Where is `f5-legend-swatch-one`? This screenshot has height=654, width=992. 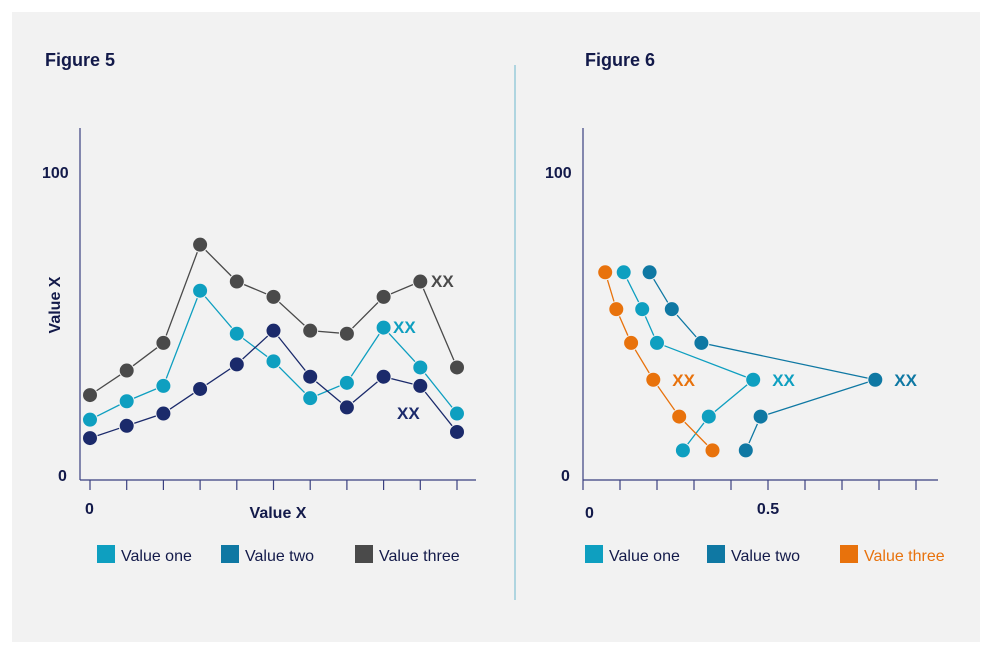 f5-legend-swatch-one is located at coordinates (106, 554).